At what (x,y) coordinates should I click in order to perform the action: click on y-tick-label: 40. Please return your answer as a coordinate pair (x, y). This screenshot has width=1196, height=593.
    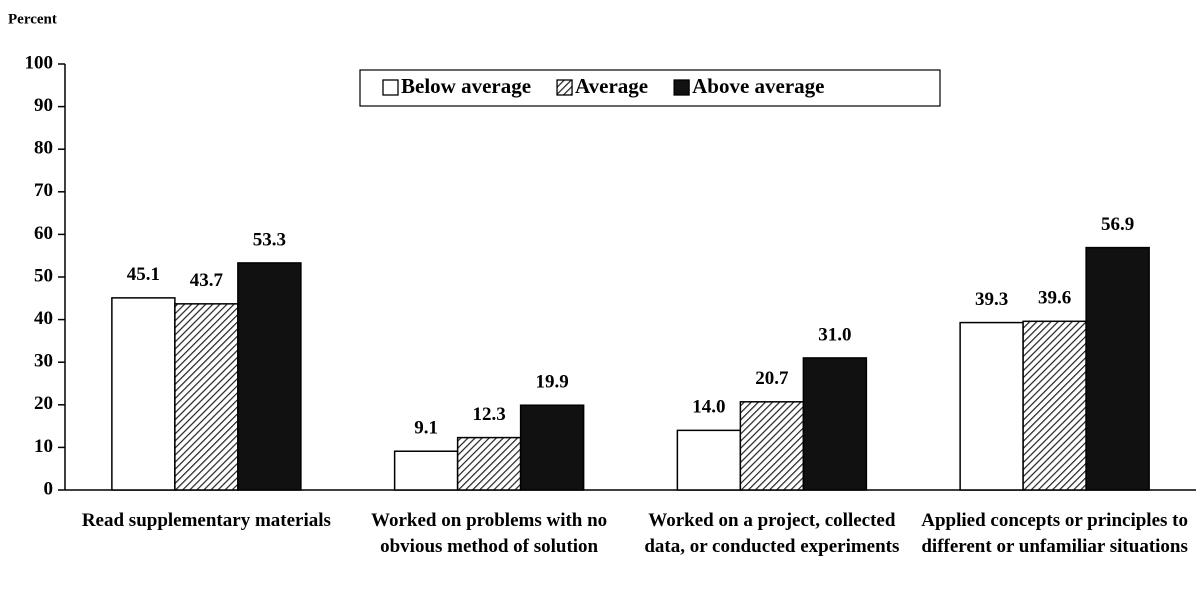
    Looking at the image, I should click on (43, 318).